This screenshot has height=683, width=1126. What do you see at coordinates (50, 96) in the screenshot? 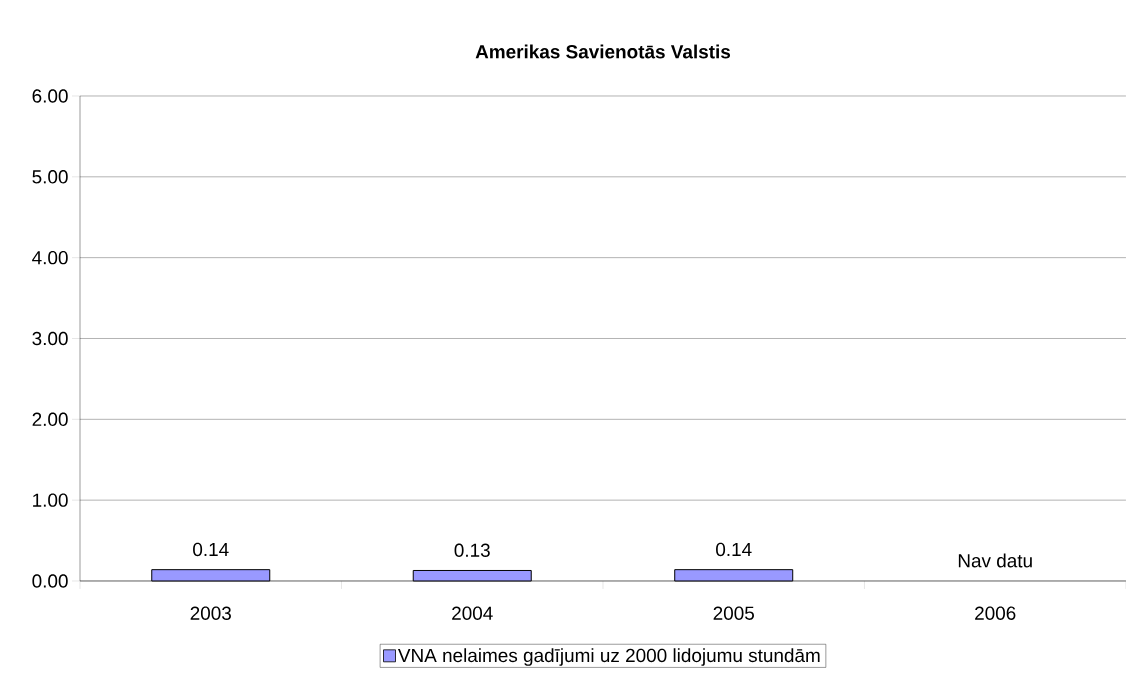
I see `y-tick-label: 6.00` at bounding box center [50, 96].